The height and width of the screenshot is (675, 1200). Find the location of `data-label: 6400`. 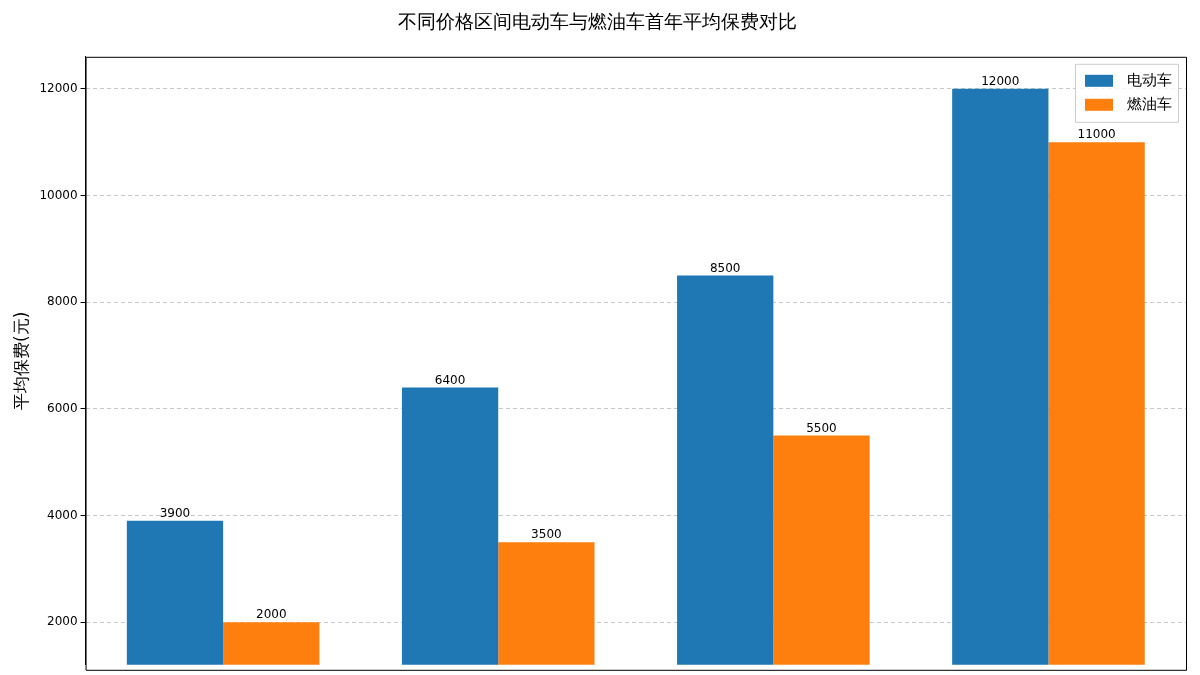

data-label: 6400 is located at coordinates (450, 379).